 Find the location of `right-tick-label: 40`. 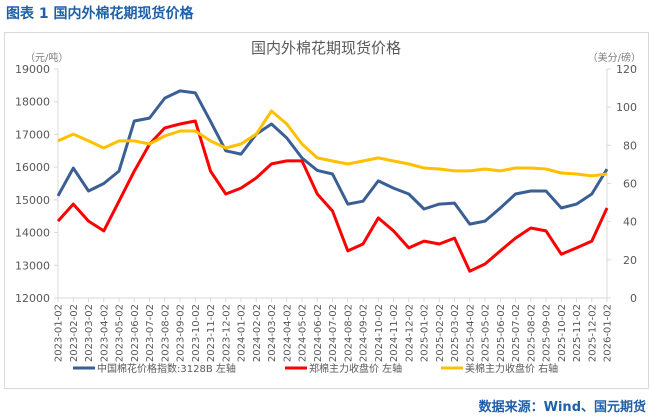

right-tick-label: 40 is located at coordinates (630, 222).